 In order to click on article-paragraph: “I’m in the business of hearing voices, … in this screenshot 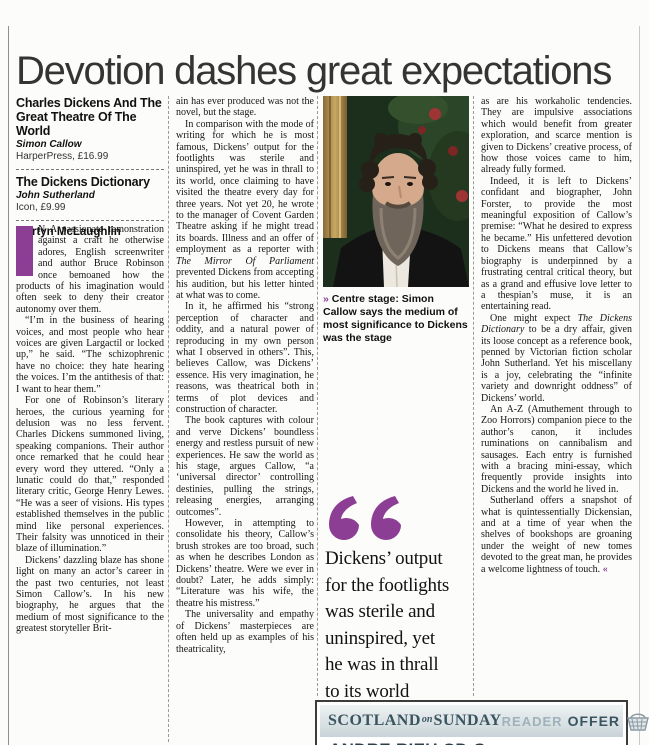, I will do `click(90, 355)`.